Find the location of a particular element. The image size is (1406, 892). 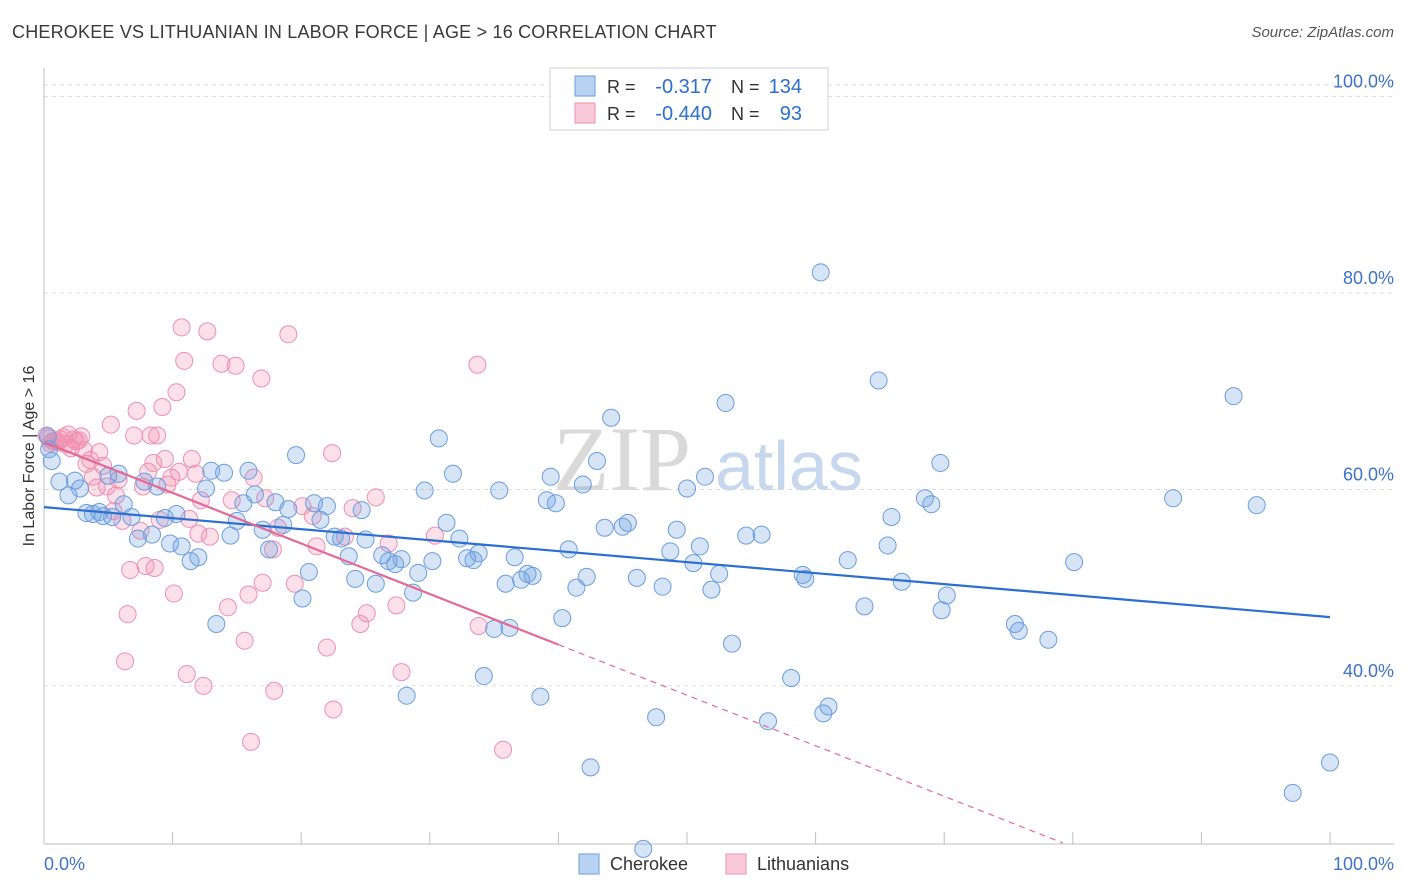

y-axis-tick-labels: 40.0% 60.0% 80.0% 100.0% is located at coordinates (1363, 376).